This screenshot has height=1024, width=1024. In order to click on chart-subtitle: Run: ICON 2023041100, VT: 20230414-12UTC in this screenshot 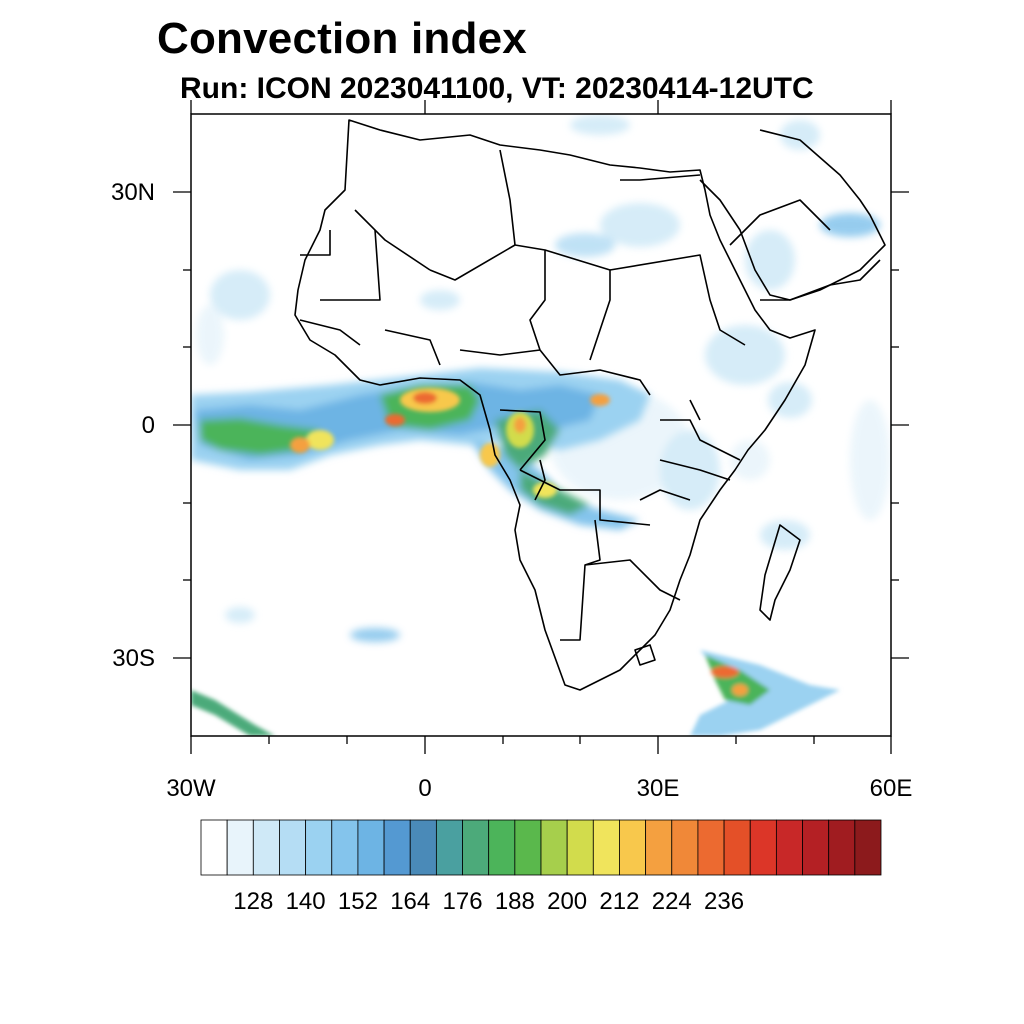, I will do `click(497, 88)`.